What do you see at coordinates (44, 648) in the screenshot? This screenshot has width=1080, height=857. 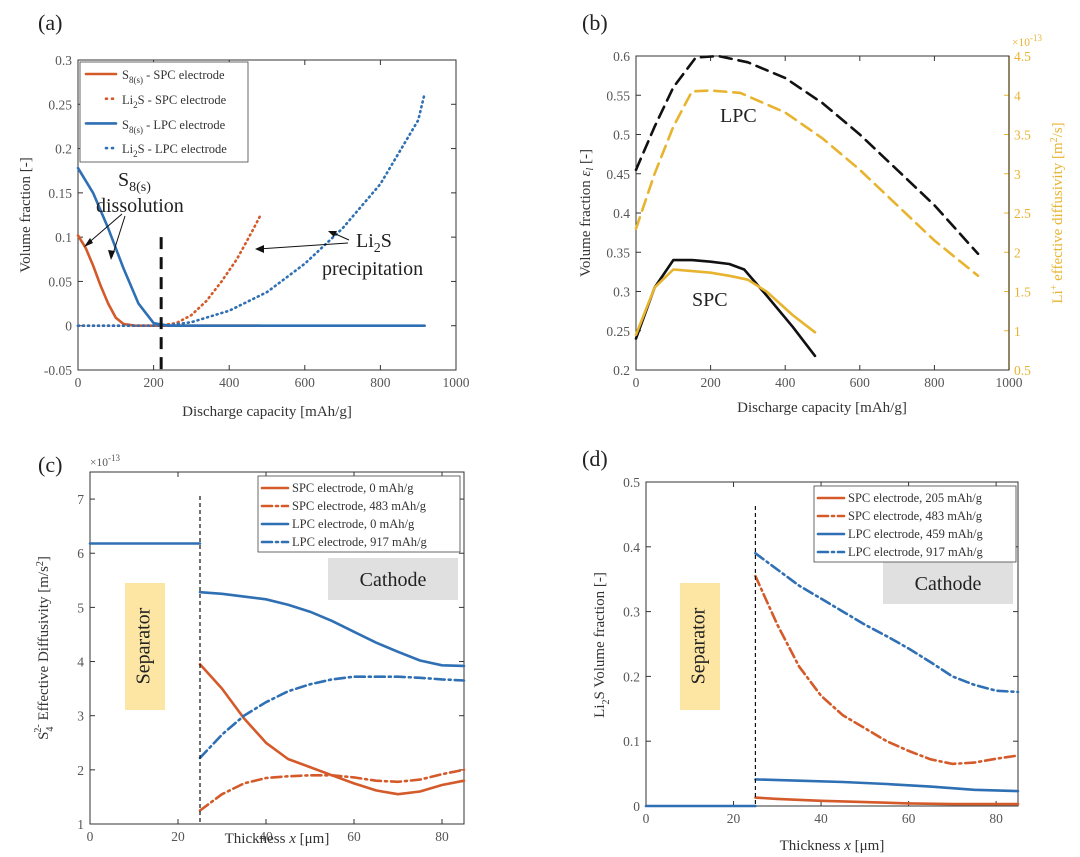 I see `panel-c-ylabel: S42- Effective Diffusivity [m/s2]` at bounding box center [44, 648].